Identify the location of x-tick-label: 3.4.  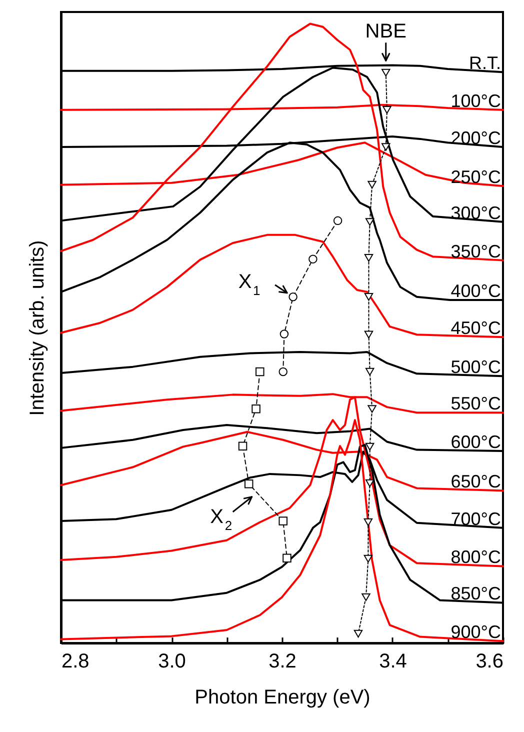
(393, 661).